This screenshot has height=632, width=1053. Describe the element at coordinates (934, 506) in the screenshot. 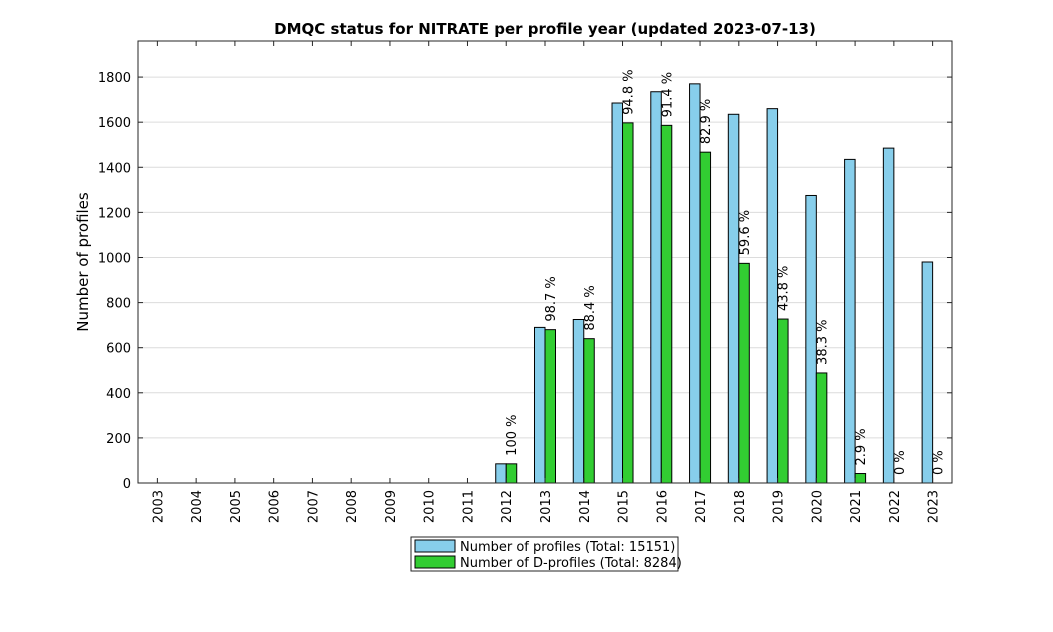

I see `x-tick-label: 2023` at that location.